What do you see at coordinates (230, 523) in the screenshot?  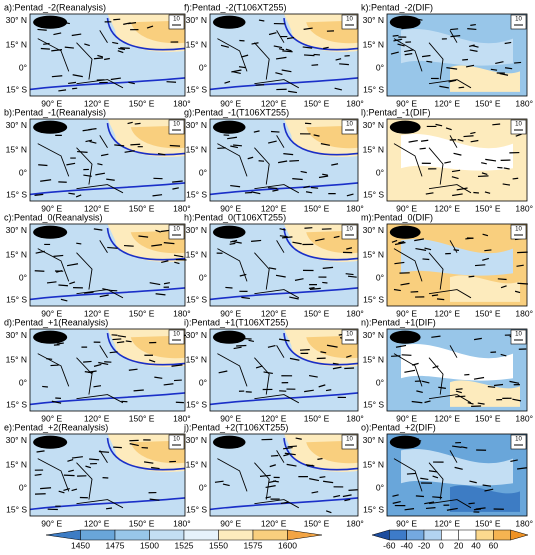 I see `lon-label: 90° E` at bounding box center [230, 523].